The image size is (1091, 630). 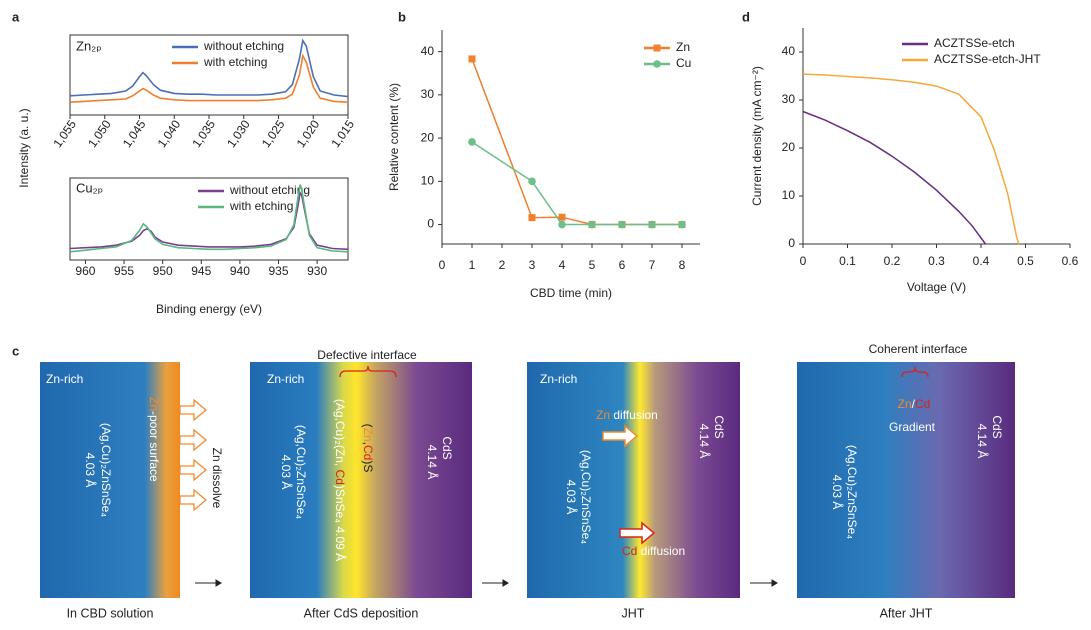 What do you see at coordinates (683, 47) in the screenshot?
I see `legend-label: Zn` at bounding box center [683, 47].